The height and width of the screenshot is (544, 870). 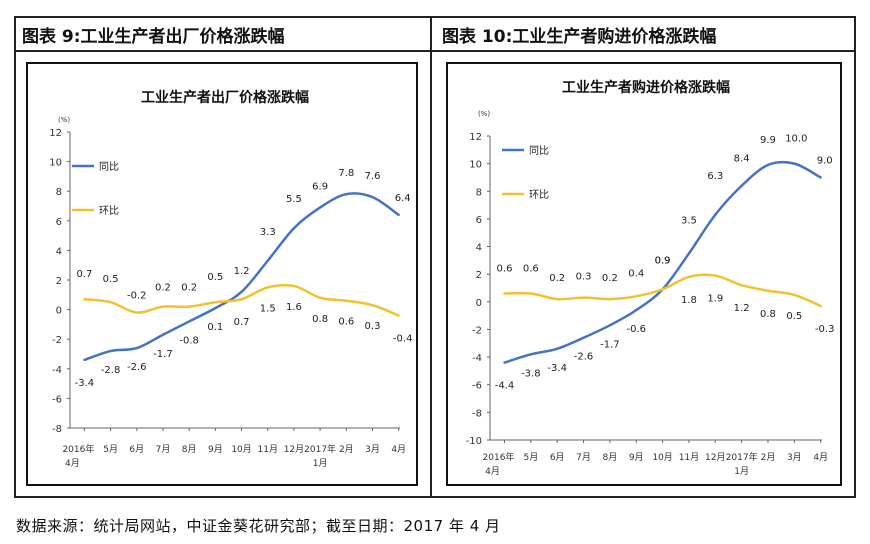 What do you see at coordinates (320, 186) in the screenshot?
I see `data-label: 6.9` at bounding box center [320, 186].